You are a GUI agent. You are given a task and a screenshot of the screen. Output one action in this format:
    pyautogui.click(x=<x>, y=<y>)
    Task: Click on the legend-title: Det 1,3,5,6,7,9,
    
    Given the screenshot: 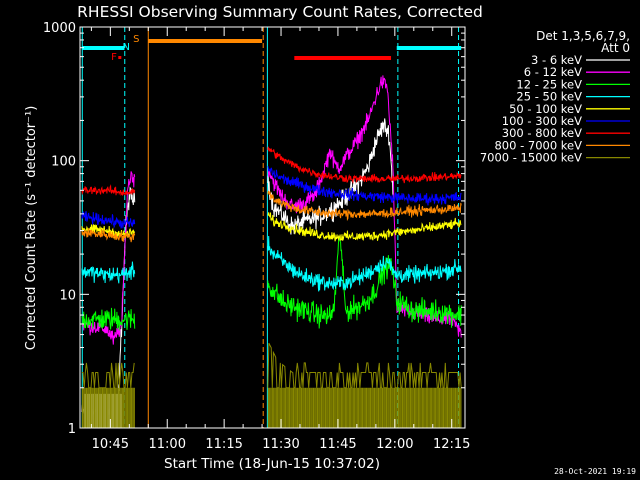 What is the action you would take?
    pyautogui.click(x=583, y=36)
    